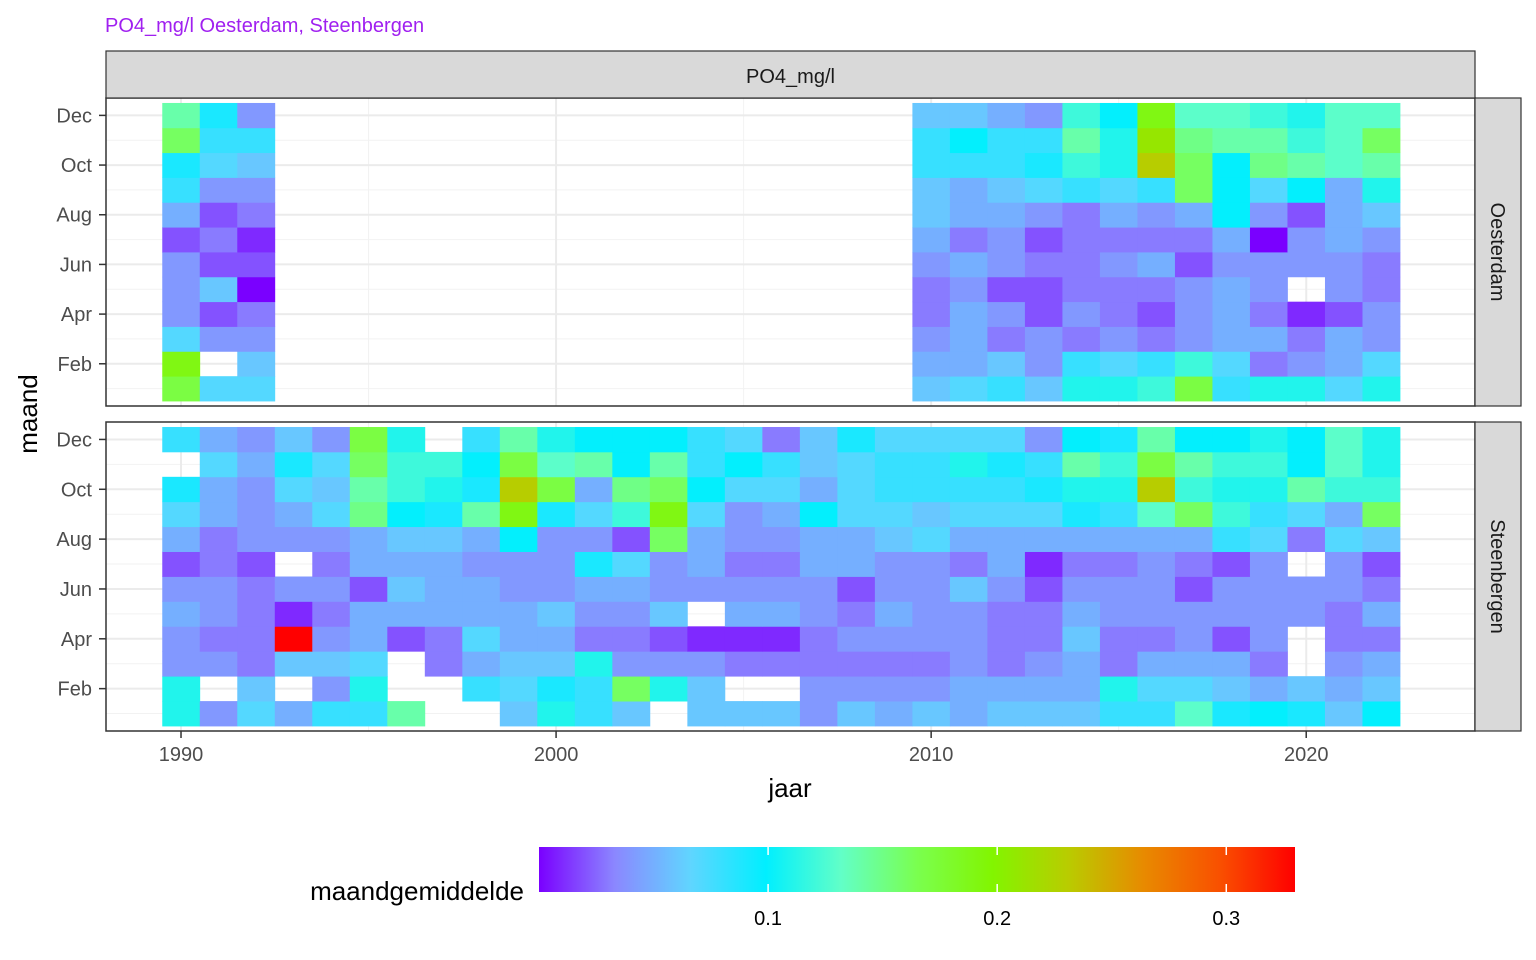 This screenshot has width=1536, height=960. I want to click on y-tick-label: Jun, so click(76, 265).